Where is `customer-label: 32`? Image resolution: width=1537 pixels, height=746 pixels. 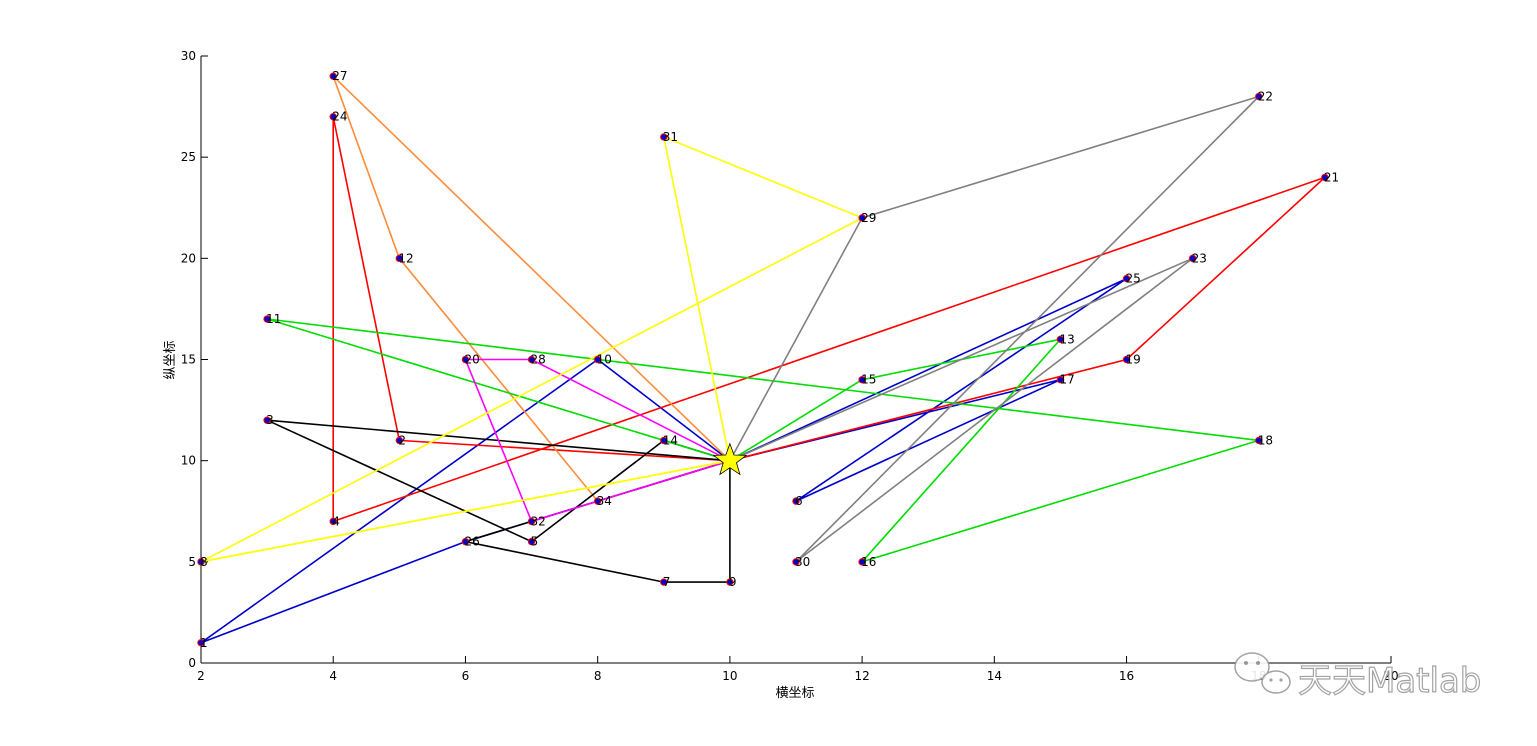 customer-label: 32 is located at coordinates (538, 521).